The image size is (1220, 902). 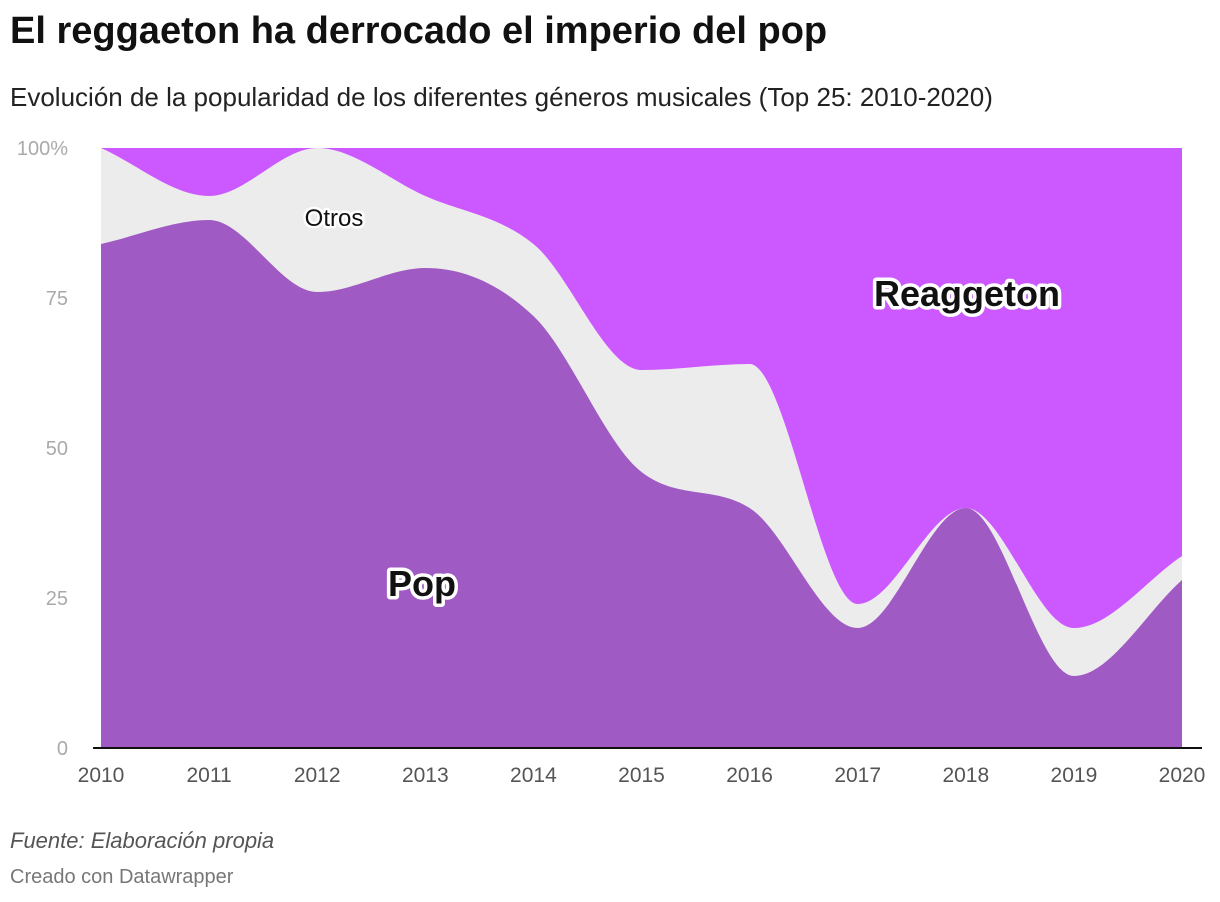 What do you see at coordinates (57, 449) in the screenshot?
I see `y-tick-label: 50` at bounding box center [57, 449].